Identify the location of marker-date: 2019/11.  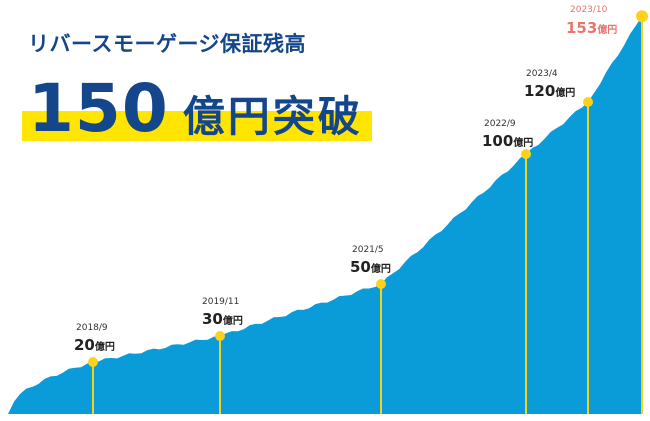
(221, 302).